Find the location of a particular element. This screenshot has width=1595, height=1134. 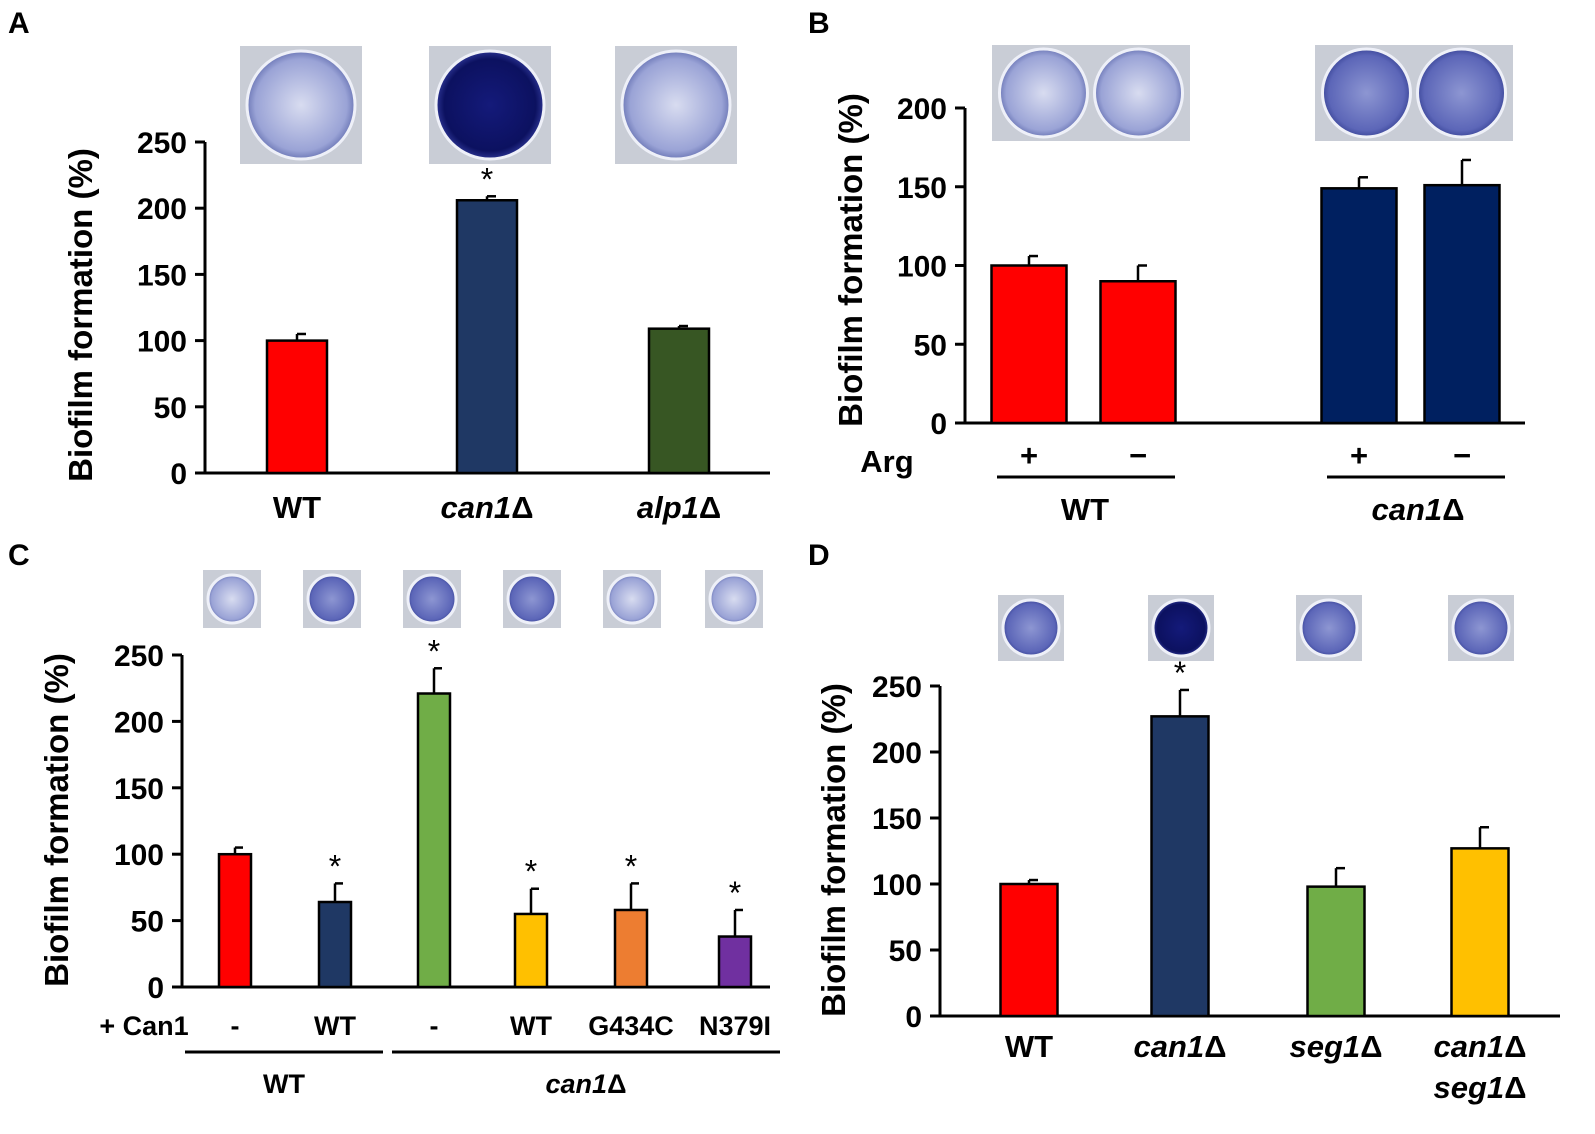

y-tick-label-b-0: 0 is located at coordinates (938, 424).